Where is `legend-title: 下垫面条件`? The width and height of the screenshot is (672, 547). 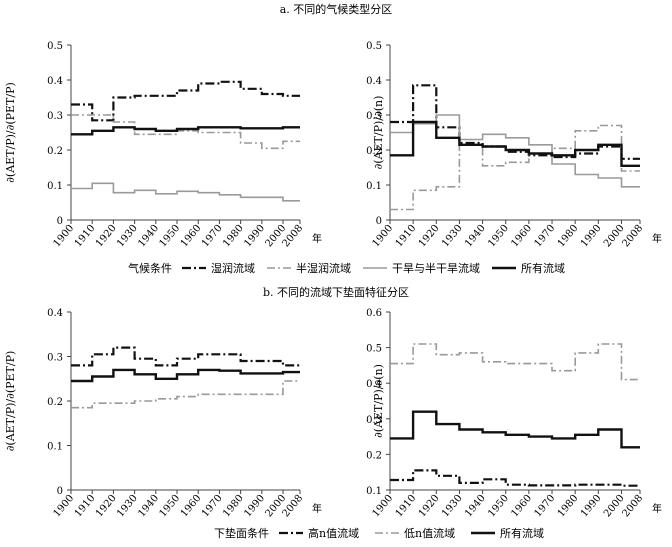 legend-title: 下垫面条件 is located at coordinates (241, 533).